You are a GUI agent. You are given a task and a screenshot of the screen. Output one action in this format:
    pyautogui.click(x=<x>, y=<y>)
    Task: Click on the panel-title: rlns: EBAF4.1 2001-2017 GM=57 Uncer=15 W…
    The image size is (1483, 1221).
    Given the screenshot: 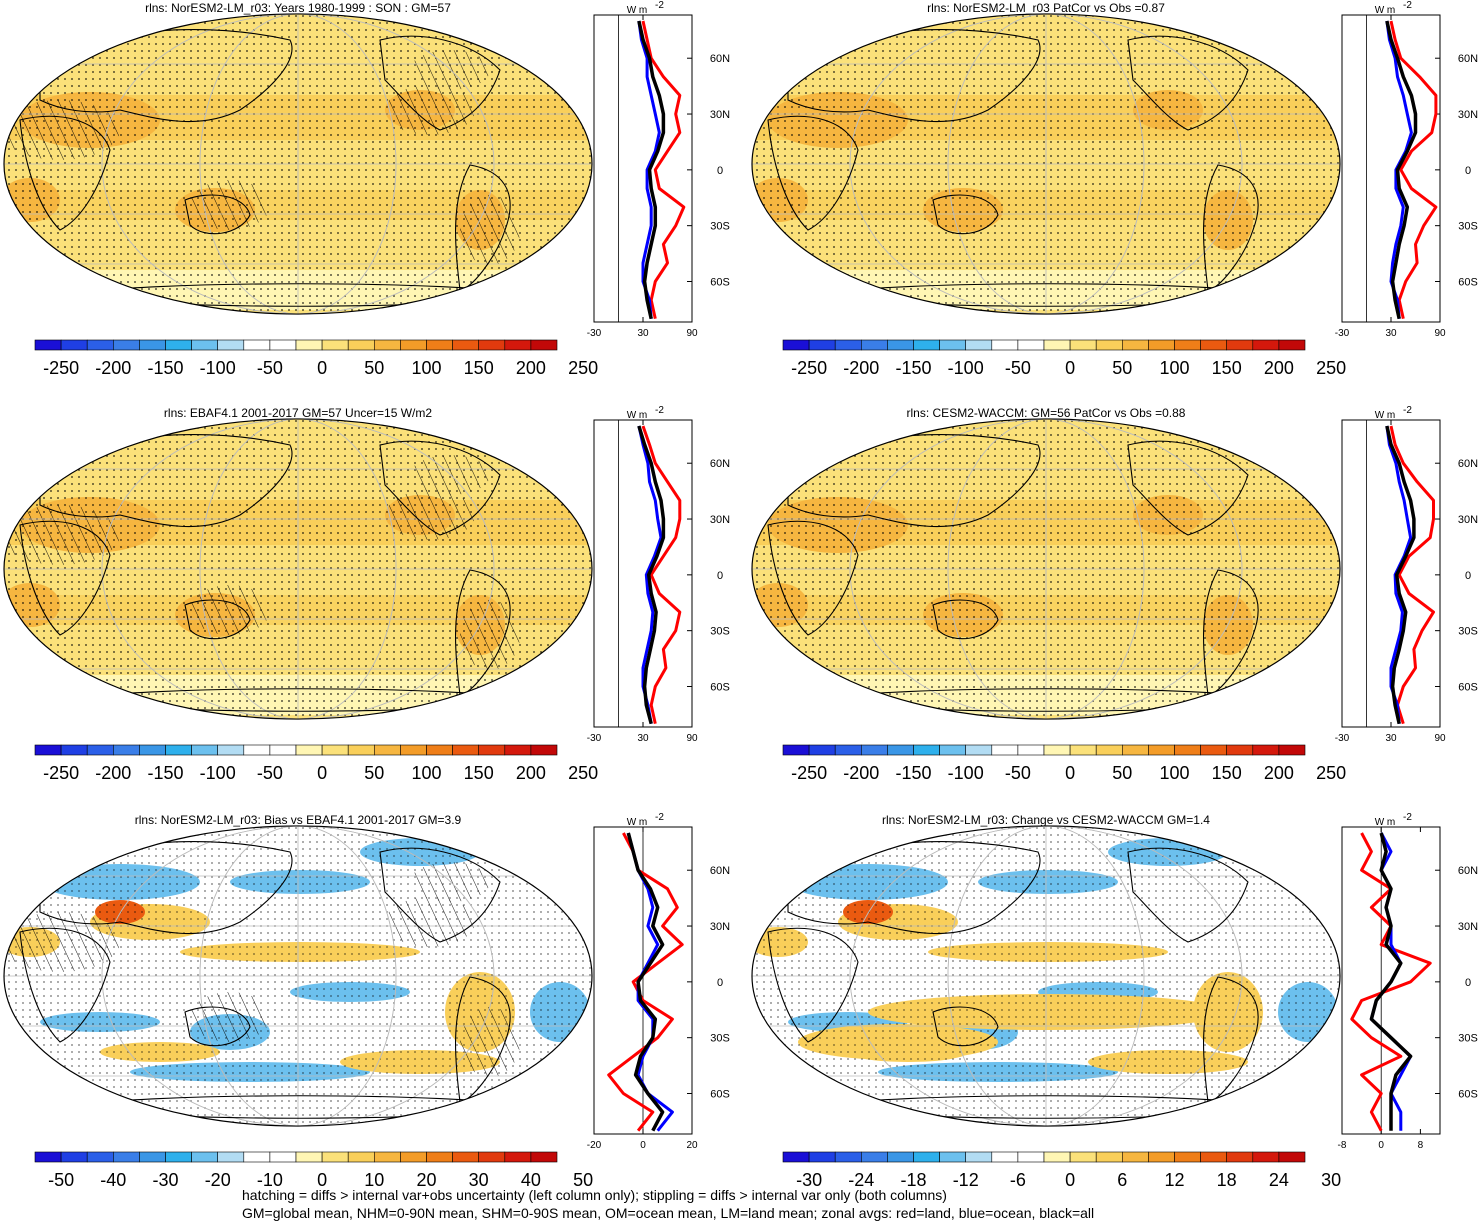 What is the action you would take?
    pyautogui.click(x=298, y=413)
    